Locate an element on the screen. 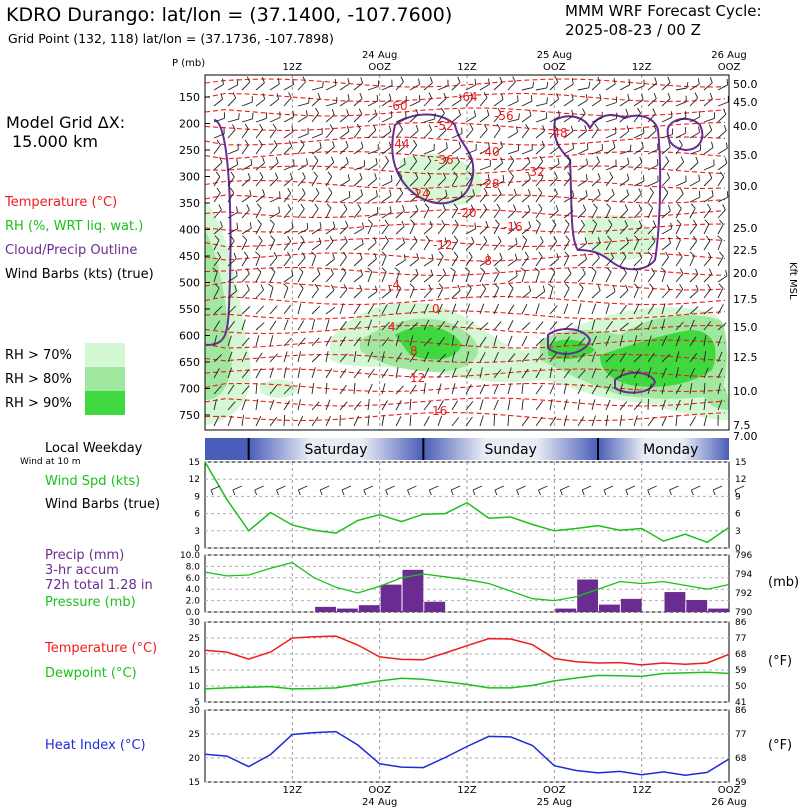 Image resolution: width=810 pixels, height=811 pixels. top-time-label: 12Z is located at coordinates (293, 67).